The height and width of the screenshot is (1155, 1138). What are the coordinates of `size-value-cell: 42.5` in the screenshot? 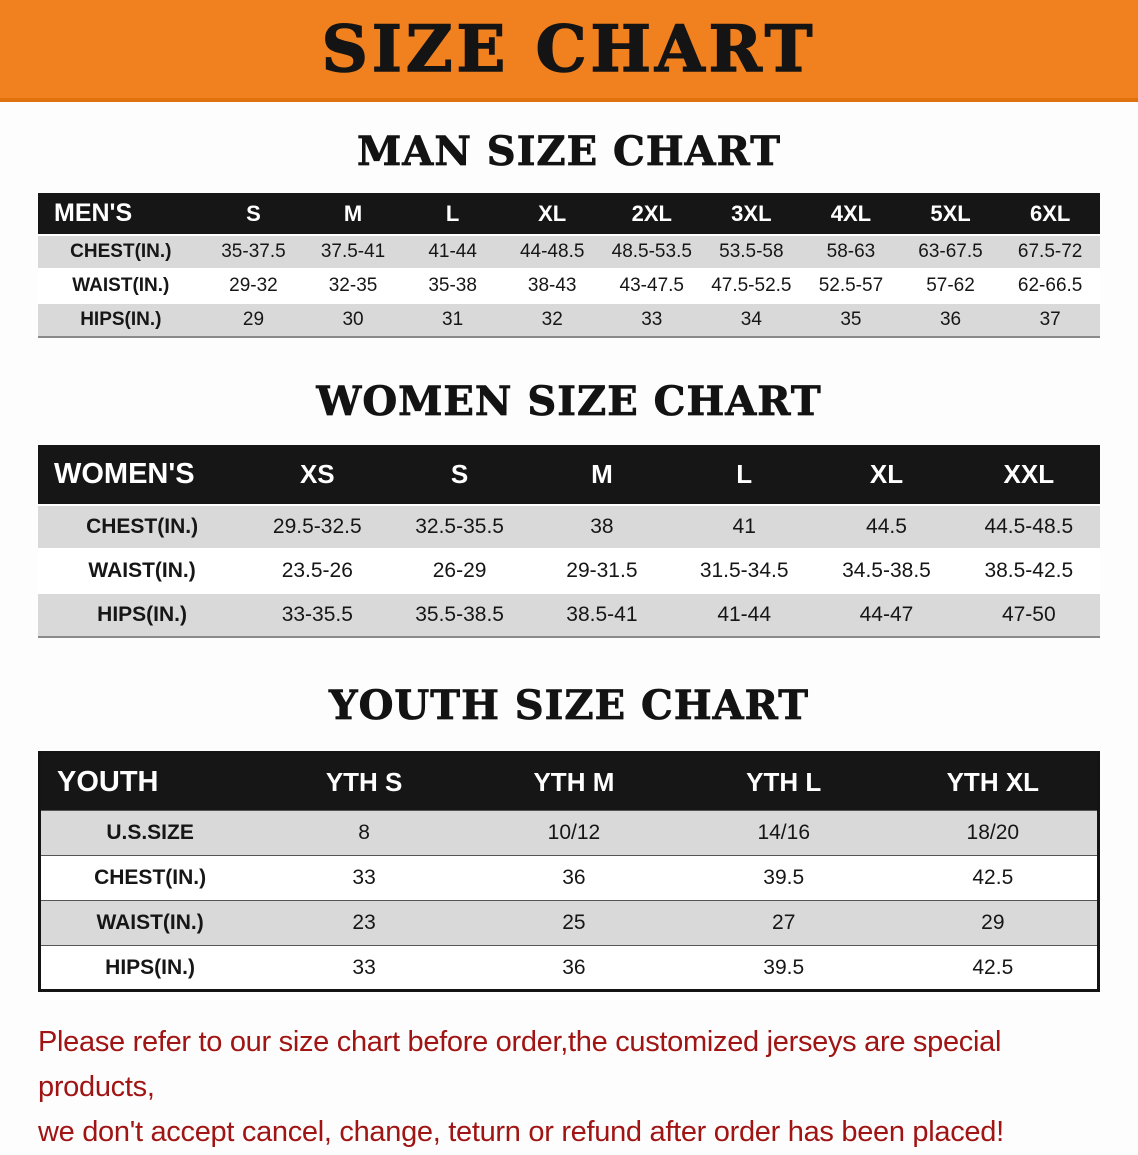 It's located at (993, 877).